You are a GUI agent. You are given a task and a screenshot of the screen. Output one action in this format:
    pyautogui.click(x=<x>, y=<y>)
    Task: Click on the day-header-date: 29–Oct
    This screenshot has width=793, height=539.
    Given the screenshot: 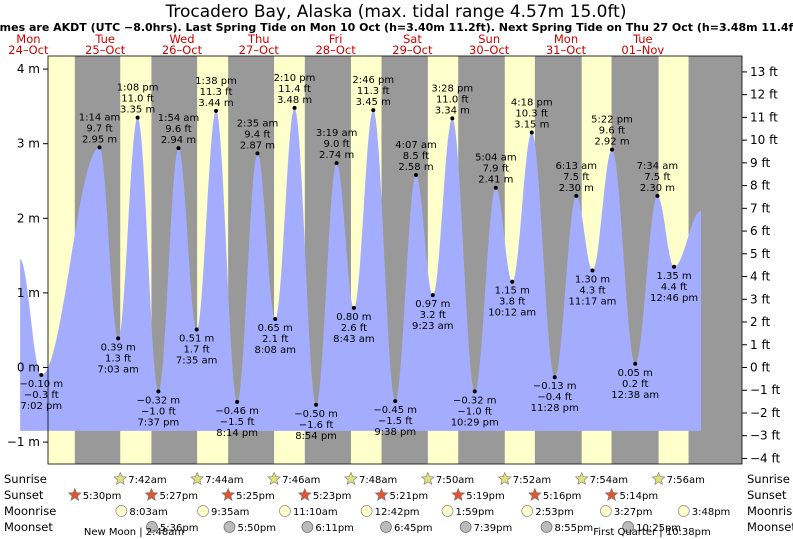 What is the action you would take?
    pyautogui.click(x=412, y=50)
    